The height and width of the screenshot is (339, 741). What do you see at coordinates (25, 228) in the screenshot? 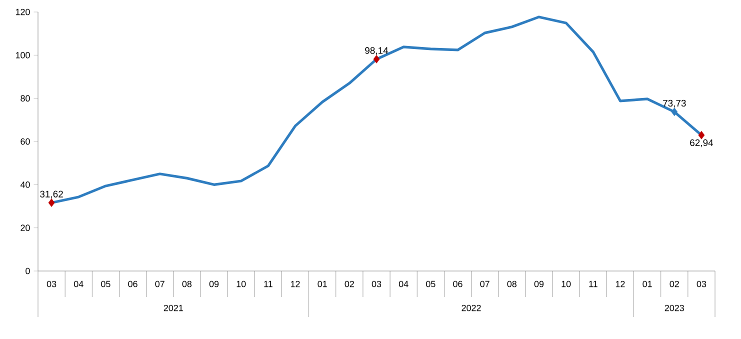
I see `y-tick-label: 20` at bounding box center [25, 228].